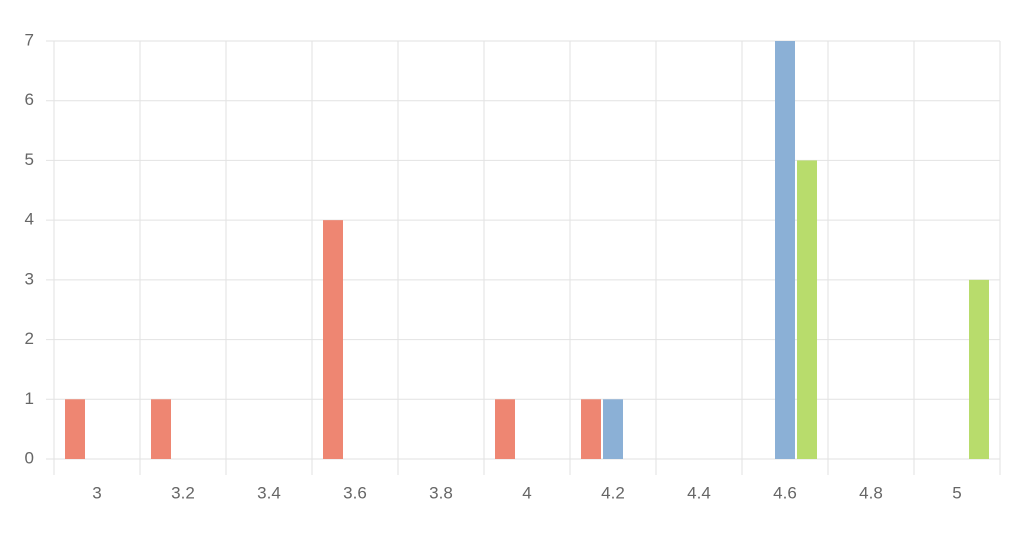  Describe the element at coordinates (29, 338) in the screenshot. I see `y-tick-label: 2` at that location.